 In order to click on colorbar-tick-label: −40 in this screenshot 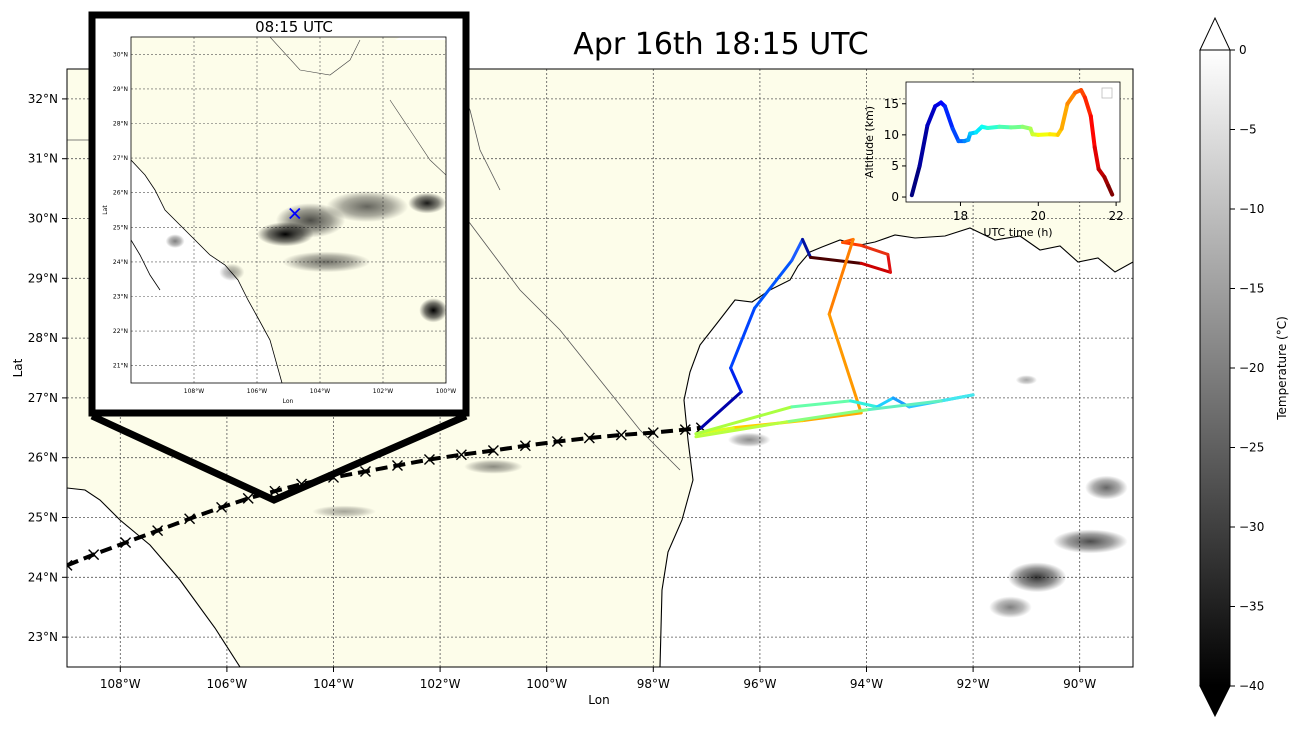, I will do `click(1251, 686)`.